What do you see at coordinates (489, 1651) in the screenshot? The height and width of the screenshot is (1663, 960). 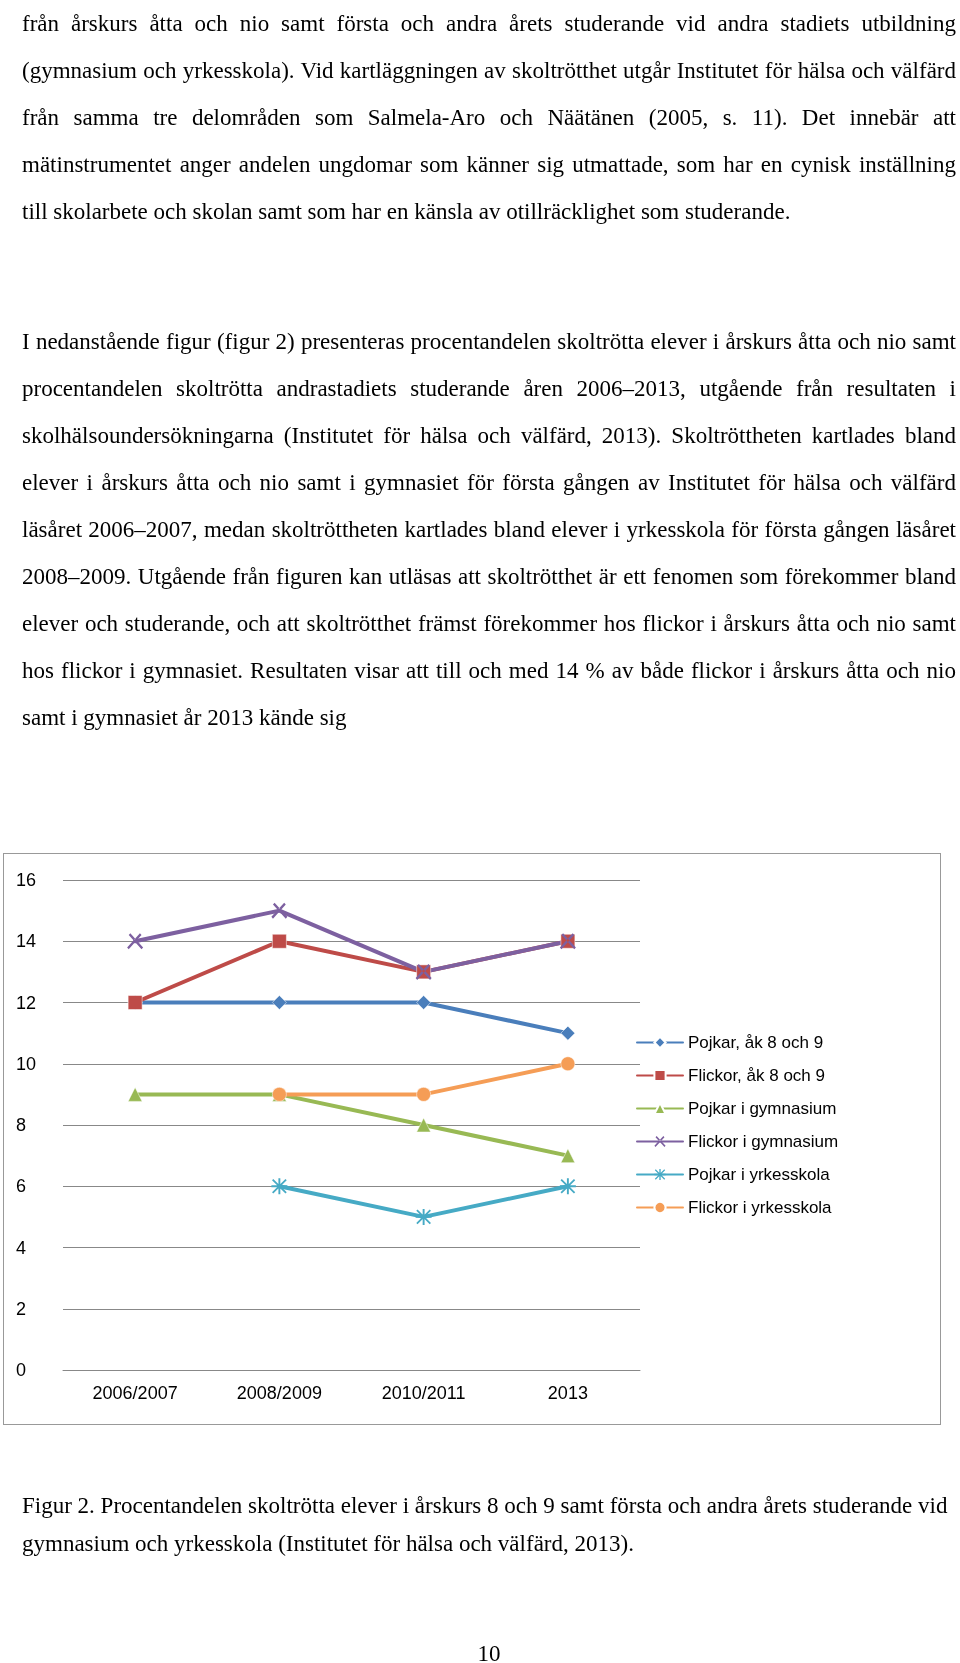 I see `text: 10` at bounding box center [489, 1651].